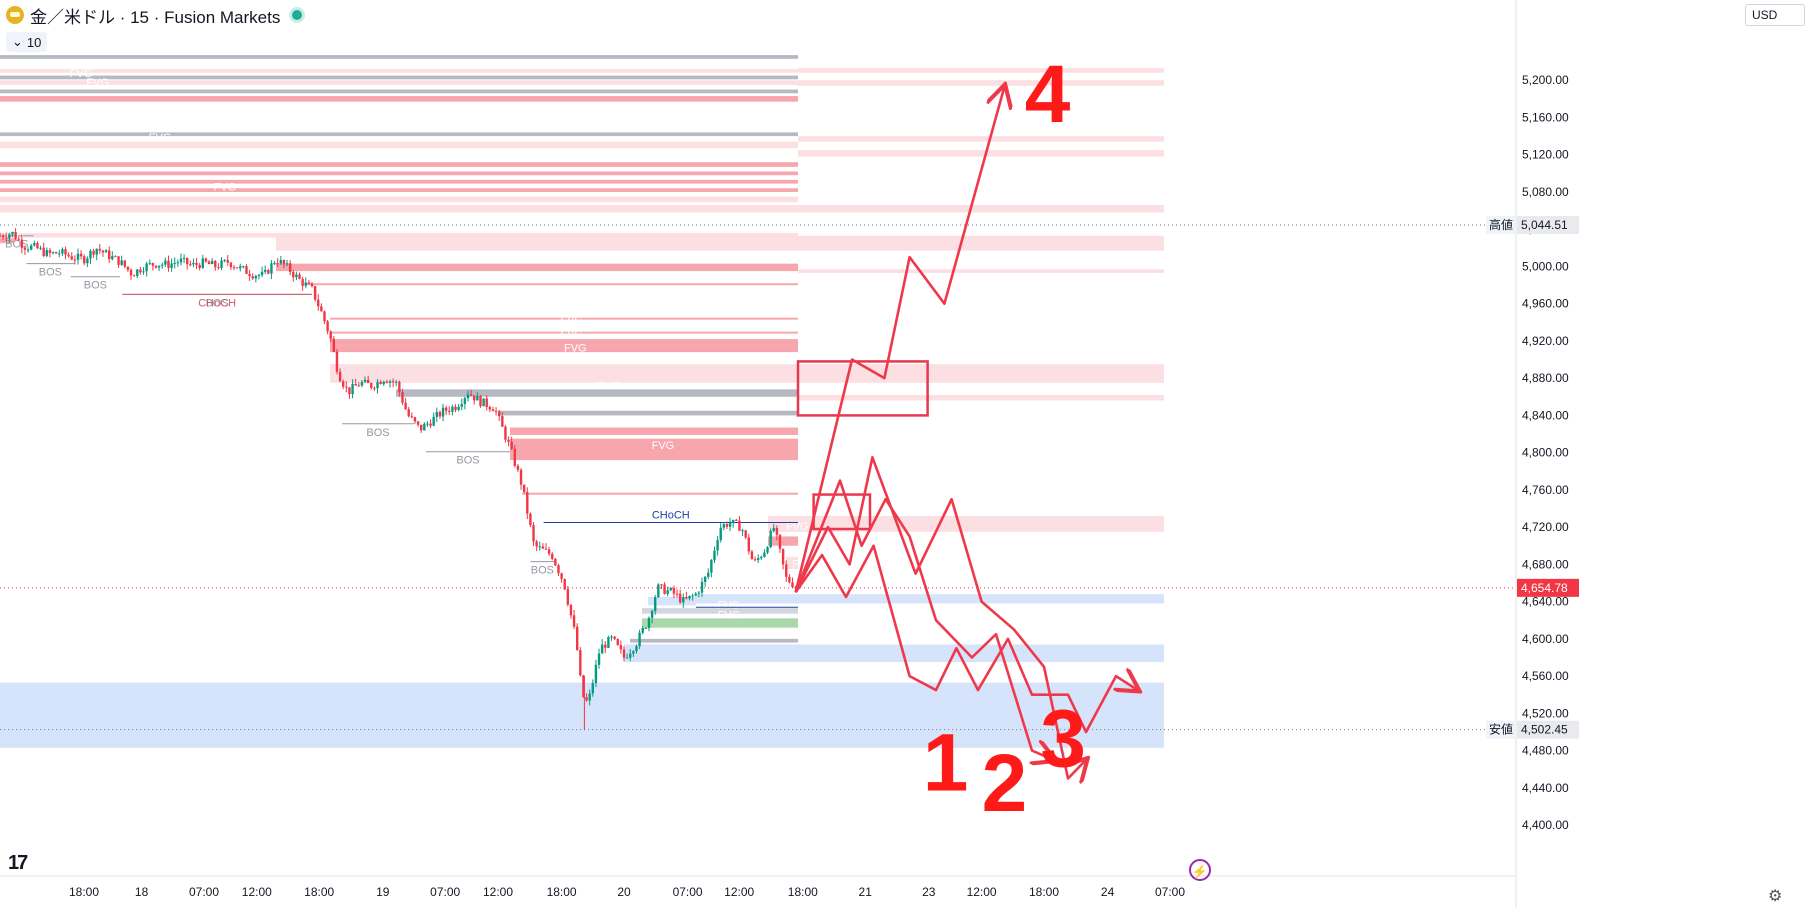 This screenshot has height=908, width=1810. I want to click on lightning-icon: ⚡, so click(1200, 870).